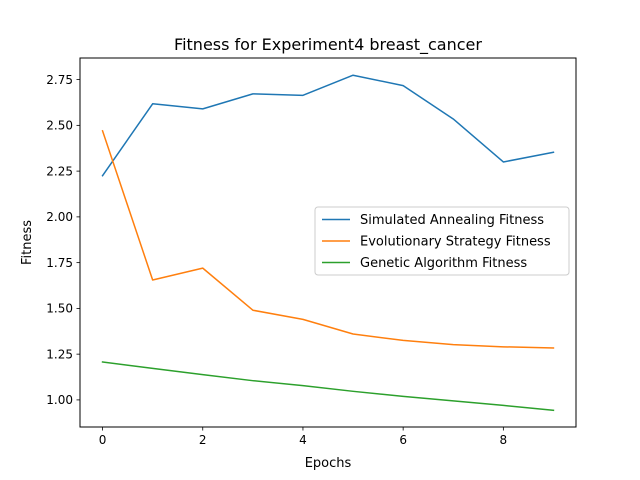 Image resolution: width=640 pixels, height=480 pixels. Describe the element at coordinates (203, 440) in the screenshot. I see `x-tick-label: 2` at that location.